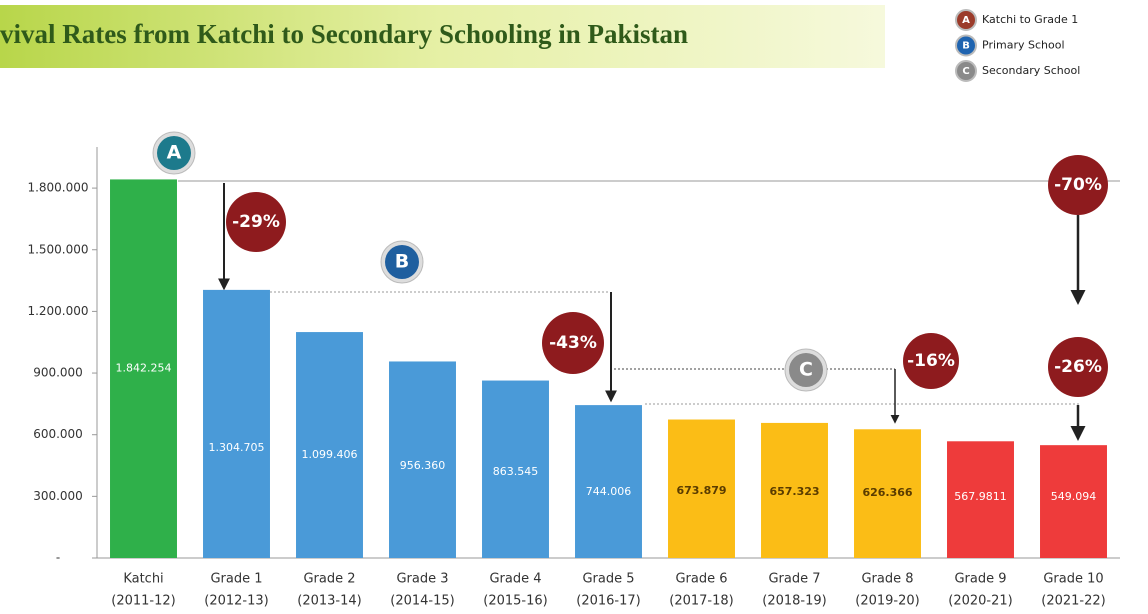 The width and height of the screenshot is (1148, 614). I want to click on x-tick-label: Grade 9, so click(980, 579).